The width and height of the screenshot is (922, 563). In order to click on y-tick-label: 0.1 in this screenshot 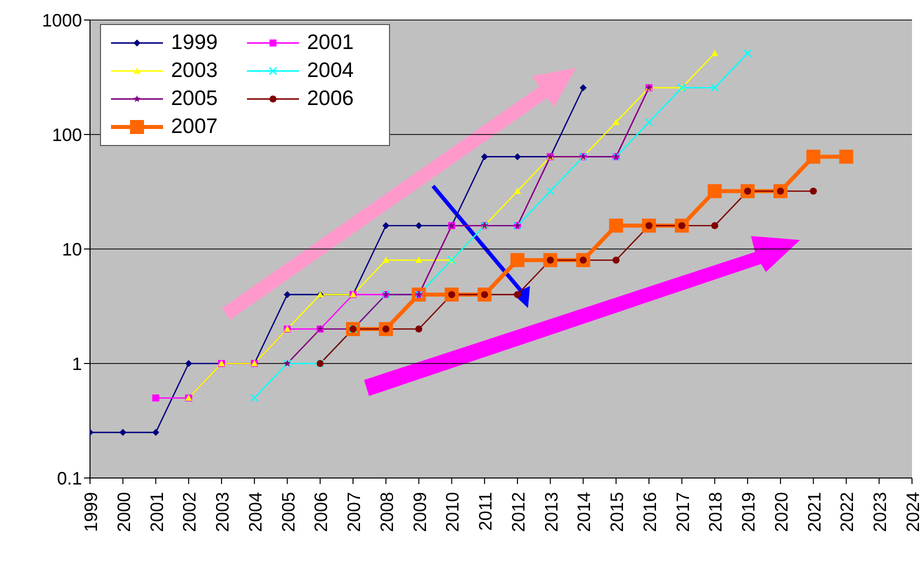, I will do `click(69, 478)`.